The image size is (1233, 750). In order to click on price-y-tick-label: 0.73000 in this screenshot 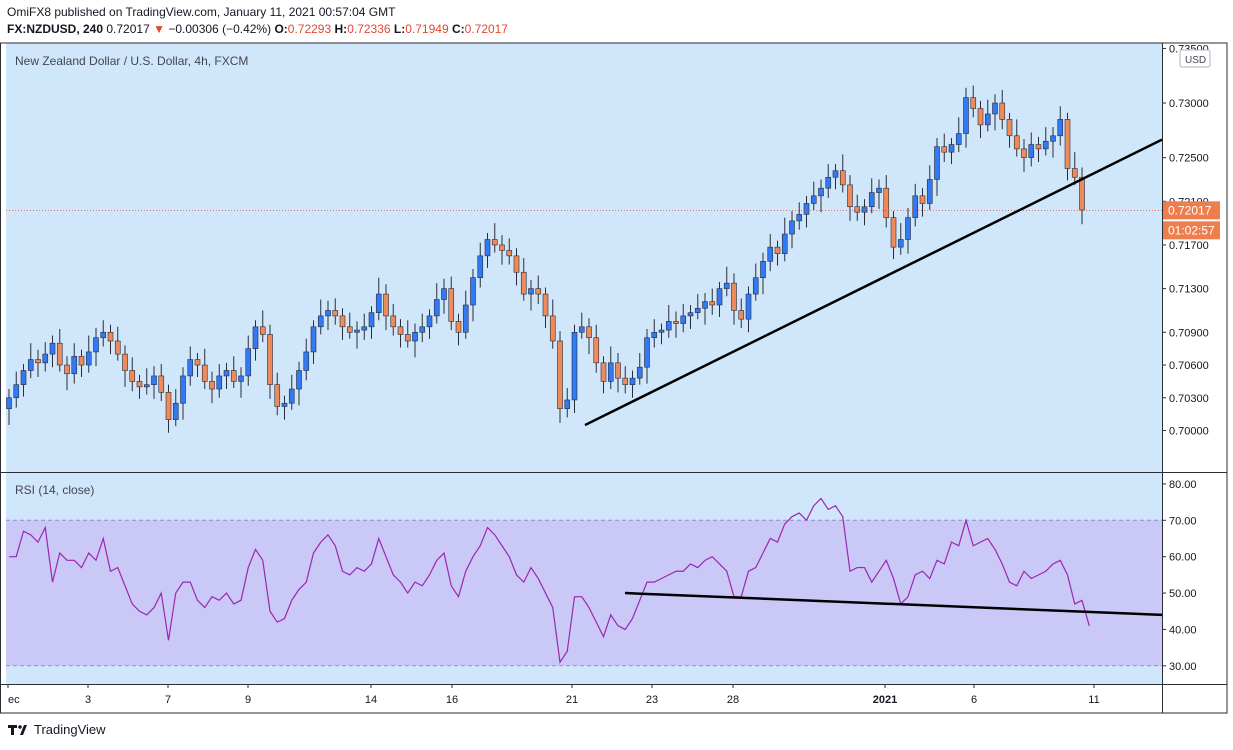, I will do `click(1189, 104)`.